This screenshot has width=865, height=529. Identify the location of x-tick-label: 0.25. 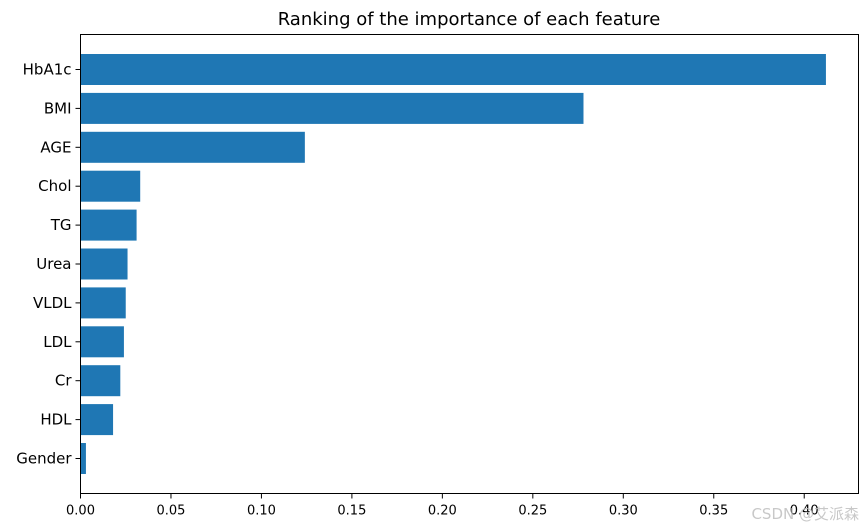
(532, 511).